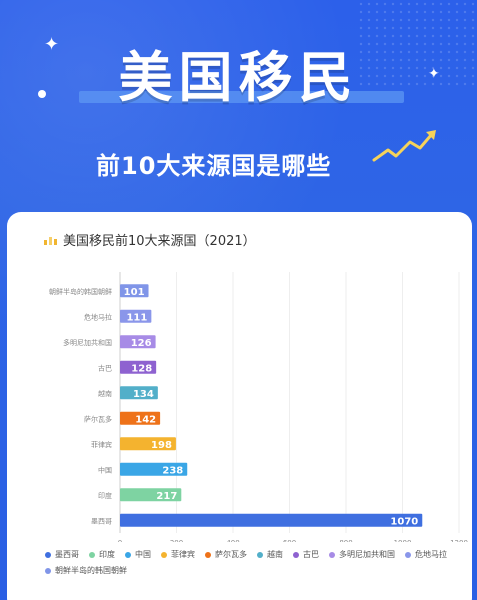 The width and height of the screenshot is (477, 600). What do you see at coordinates (241, 97) in the screenshot?
I see `title-highlight` at bounding box center [241, 97].